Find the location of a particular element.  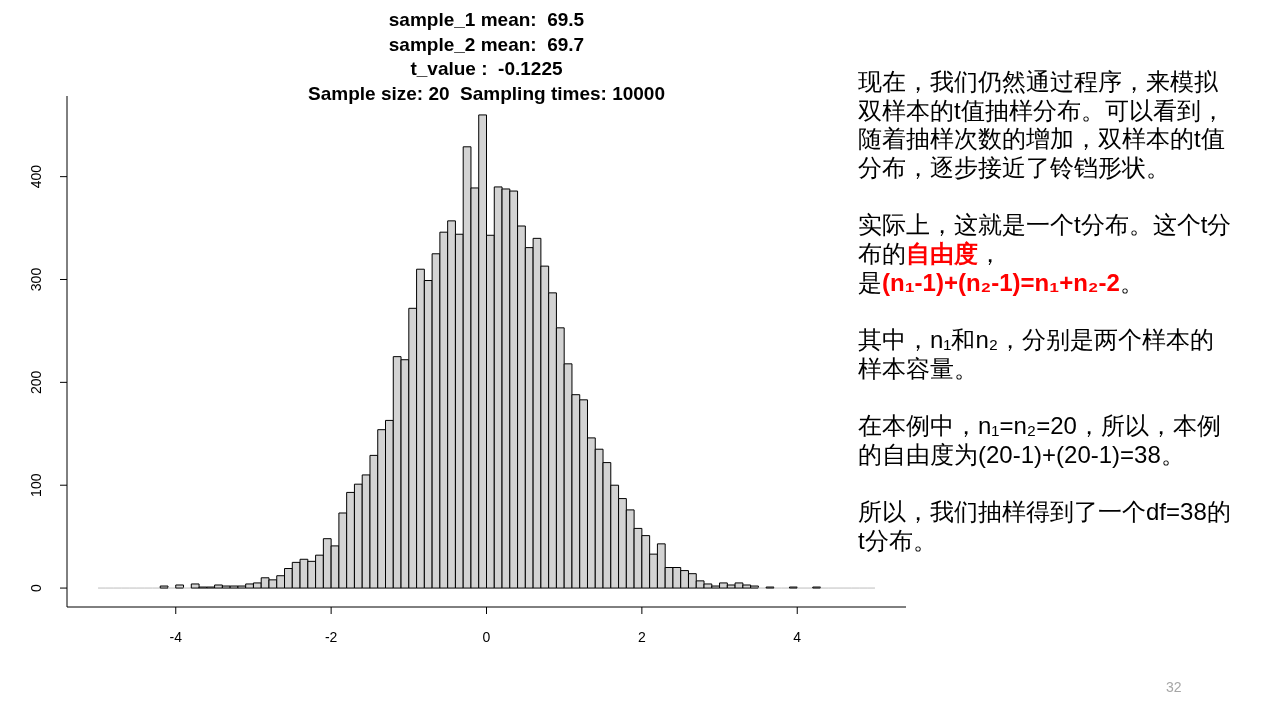

annotation: 布的 is located at coordinates (882, 254).